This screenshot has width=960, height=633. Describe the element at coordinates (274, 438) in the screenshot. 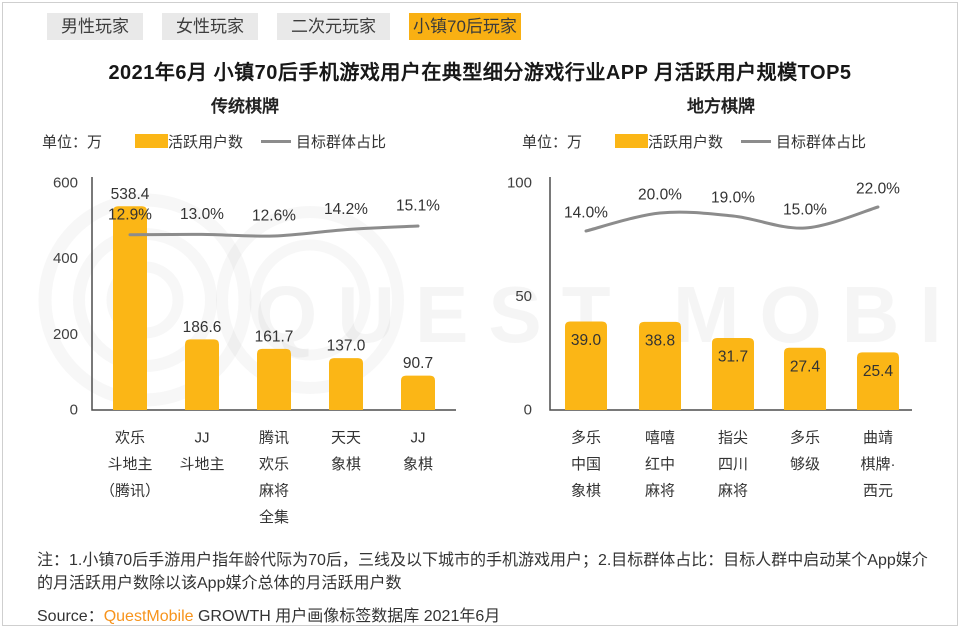

I see `x-category-label: 腾讯` at that location.